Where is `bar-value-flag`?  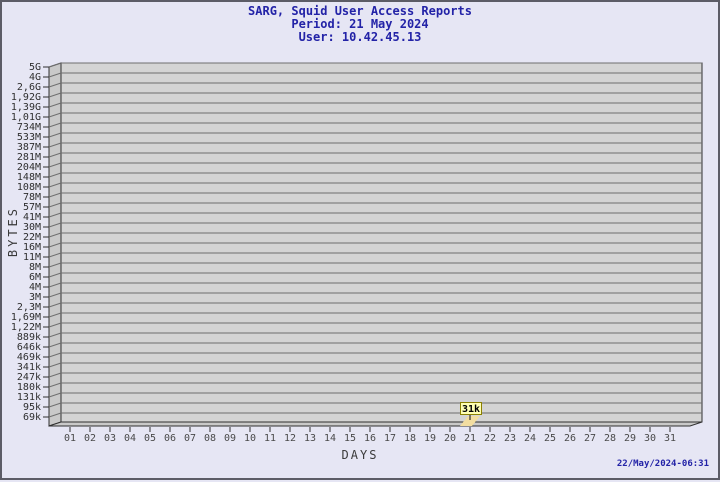
bar-value-flag is located at coordinates (471, 408).